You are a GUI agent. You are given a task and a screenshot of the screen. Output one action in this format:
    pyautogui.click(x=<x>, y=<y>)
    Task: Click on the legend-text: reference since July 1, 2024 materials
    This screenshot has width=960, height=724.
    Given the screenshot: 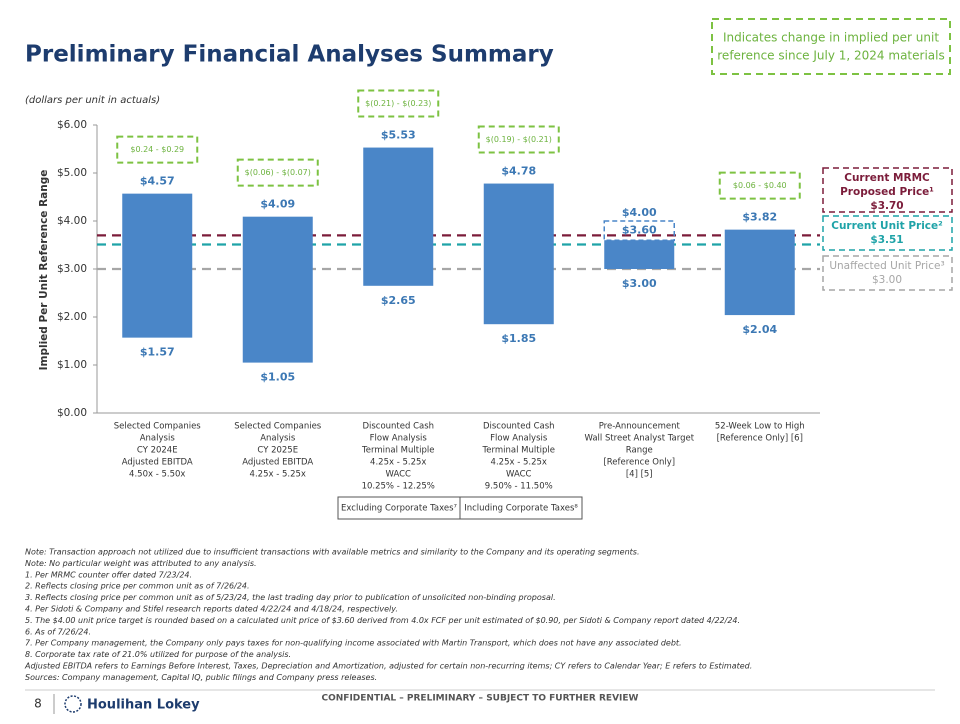 What is the action you would take?
    pyautogui.click(x=830, y=56)
    